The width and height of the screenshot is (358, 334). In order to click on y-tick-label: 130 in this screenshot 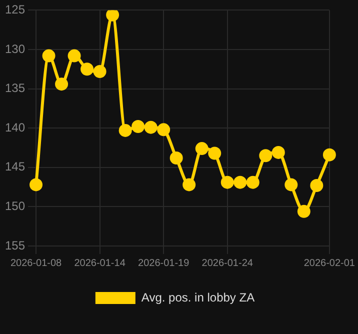, I will do `click(15, 49)`.